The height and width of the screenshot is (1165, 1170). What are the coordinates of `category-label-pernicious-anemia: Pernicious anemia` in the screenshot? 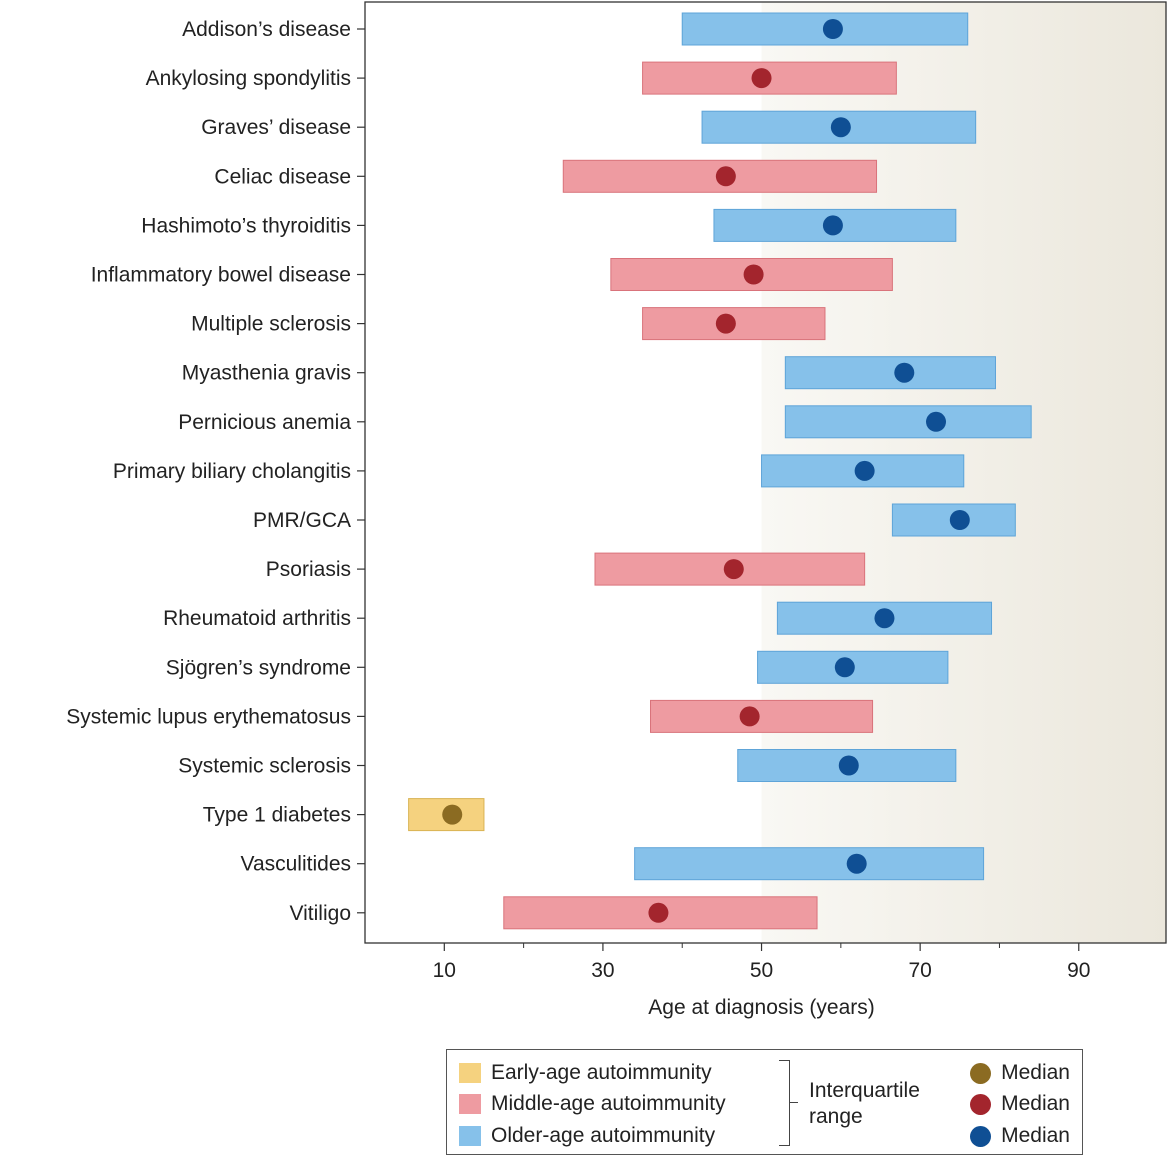 It's located at (264, 422).